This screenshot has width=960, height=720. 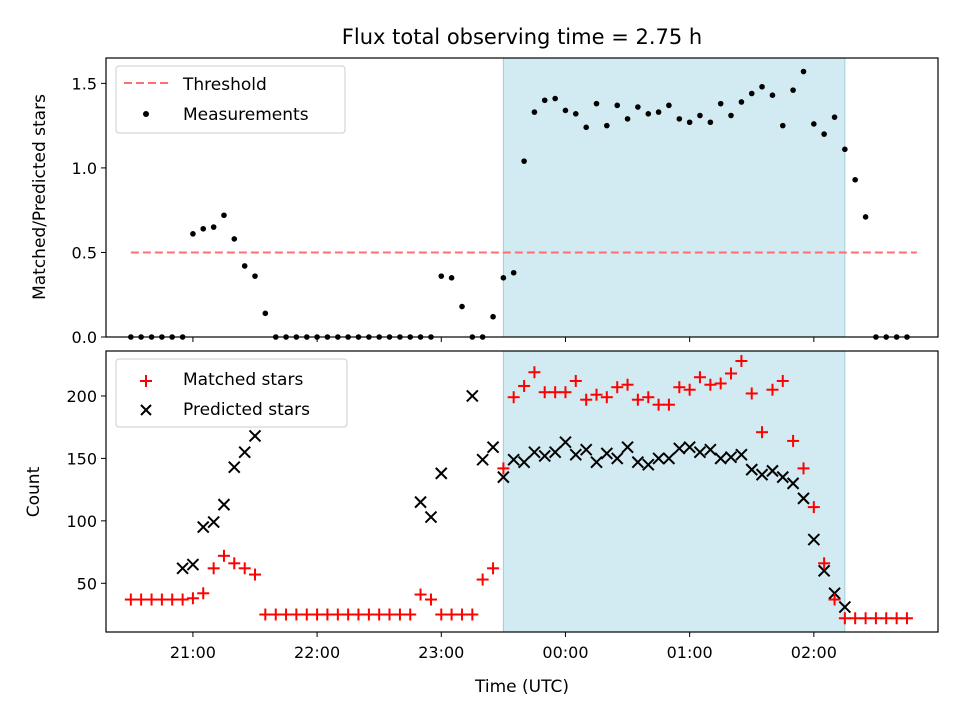 What do you see at coordinates (690, 652) in the screenshot?
I see `x-tick-label: 01:00` at bounding box center [690, 652].